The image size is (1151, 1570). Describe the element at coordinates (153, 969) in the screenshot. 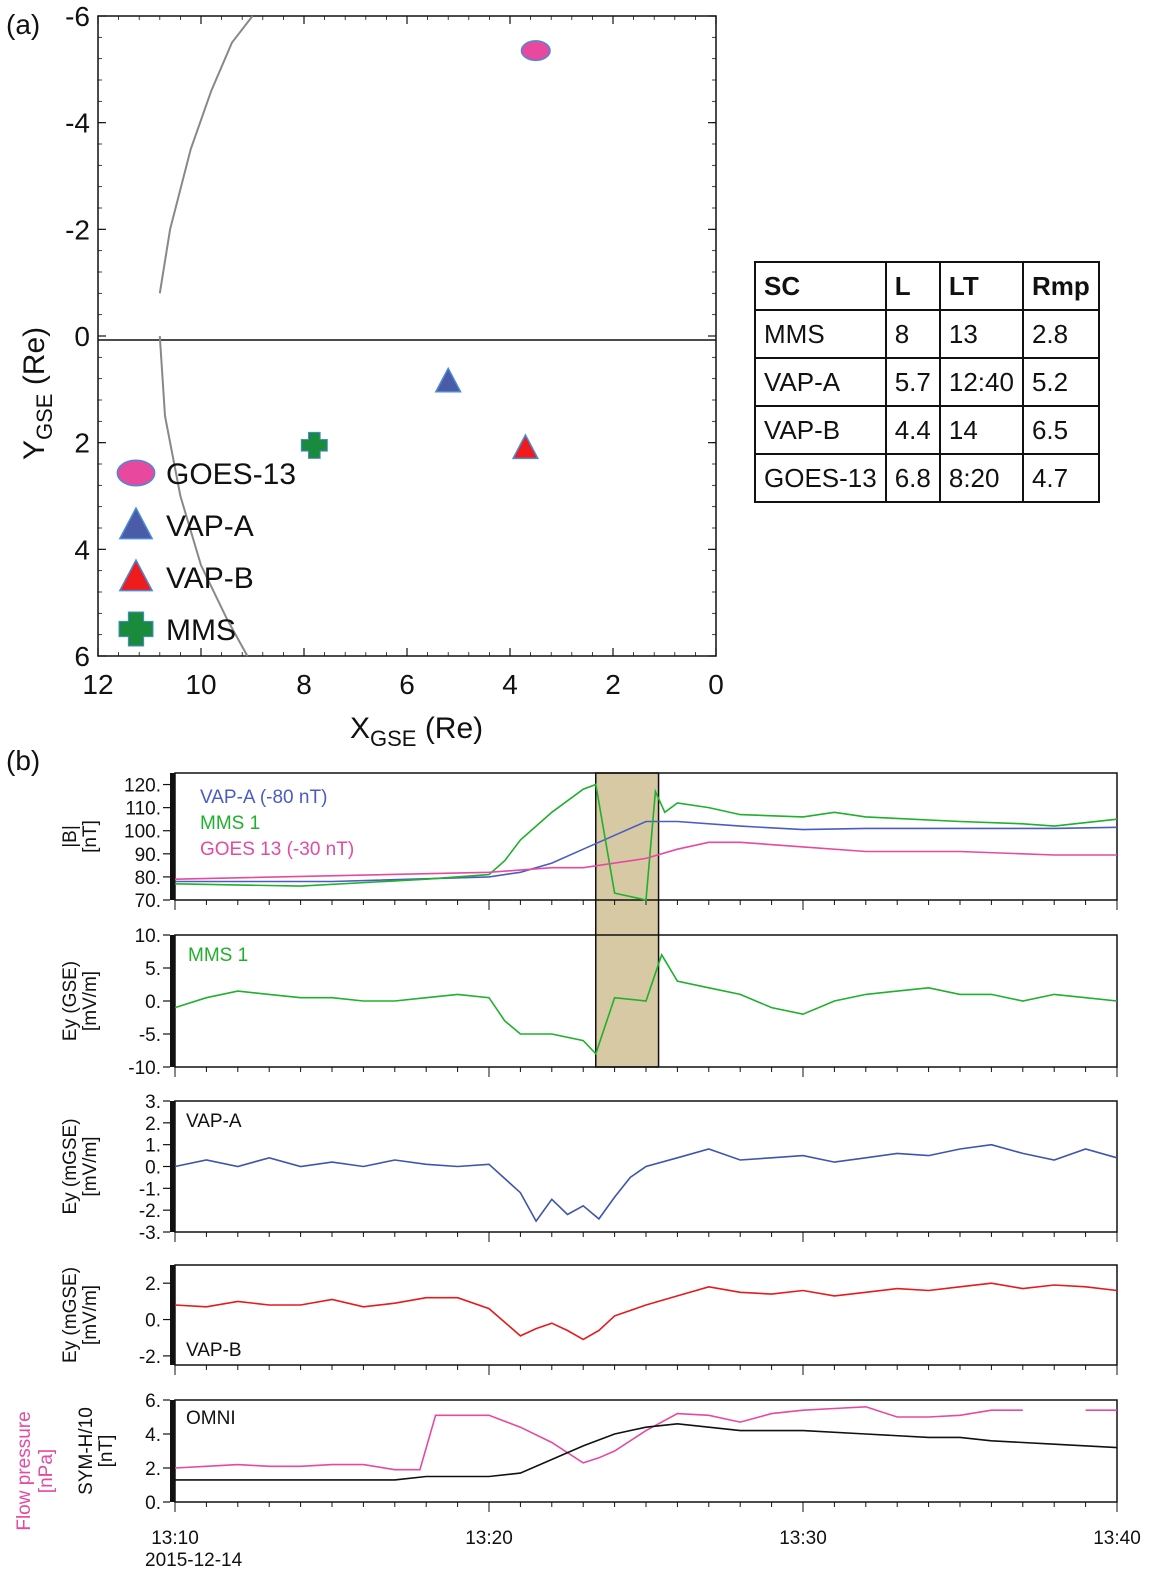

I see `y-tick-label: 5.` at that location.